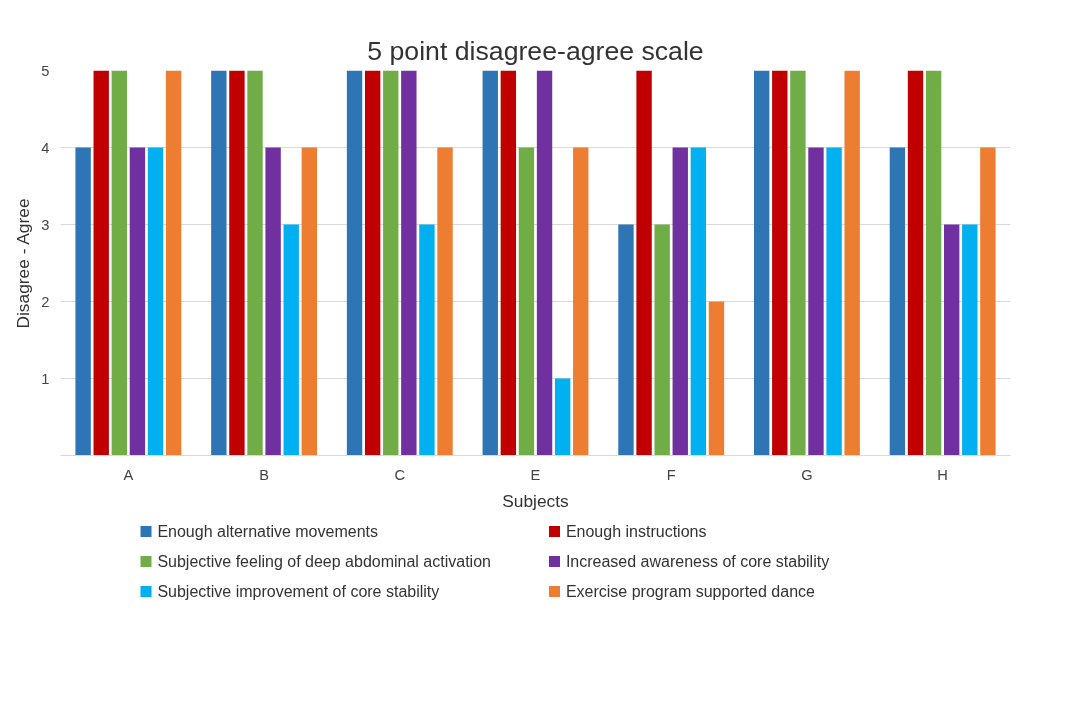 The height and width of the screenshot is (711, 1065). What do you see at coordinates (535, 50) in the screenshot?
I see `chart-title: 5 point disagree-agree scale` at bounding box center [535, 50].